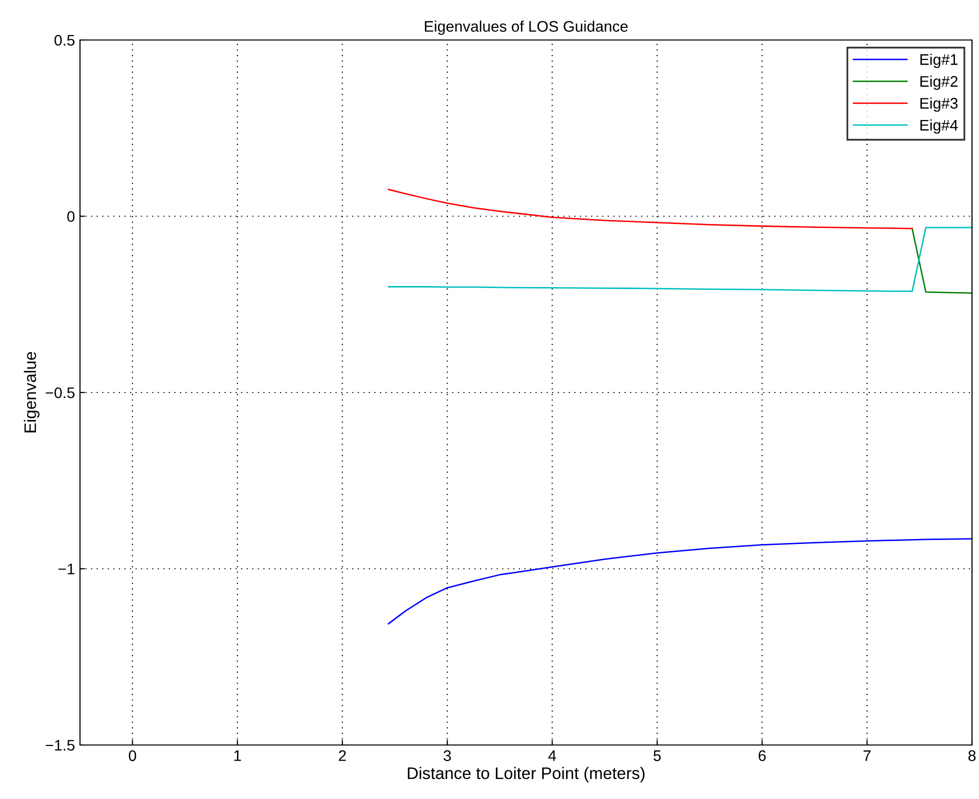  I want to click on chart-title: Eigenvalues of LOS Guidance, so click(526, 27).